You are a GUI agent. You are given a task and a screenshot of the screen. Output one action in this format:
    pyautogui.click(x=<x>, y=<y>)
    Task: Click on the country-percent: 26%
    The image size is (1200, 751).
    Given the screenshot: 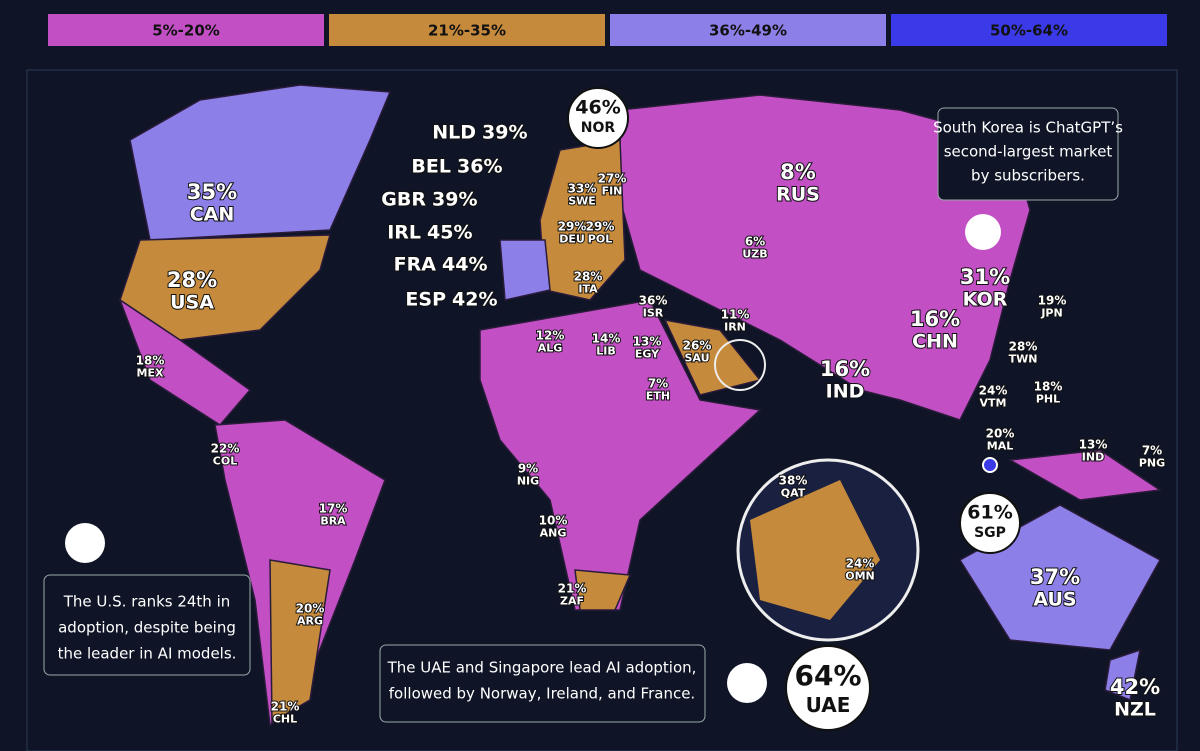 What is the action you would take?
    pyautogui.click(x=697, y=345)
    